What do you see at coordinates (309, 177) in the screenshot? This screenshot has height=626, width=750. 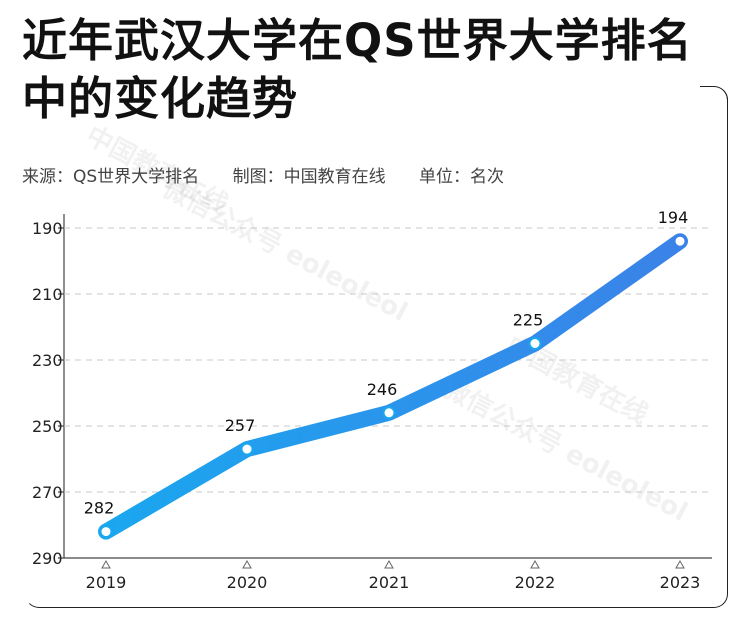 I see `producer-label: 制图：中国教育在线` at bounding box center [309, 177].